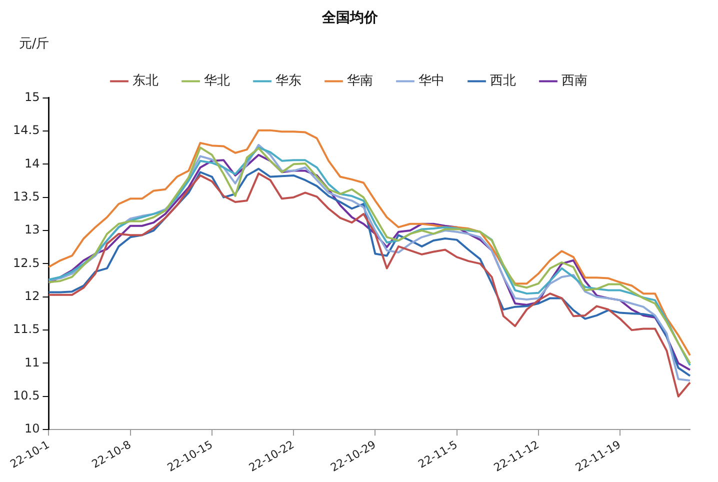 Image resolution: width=718 pixels, height=482 pixels. Describe the element at coordinates (574, 81) in the screenshot. I see `legend-label: 西南` at that location.